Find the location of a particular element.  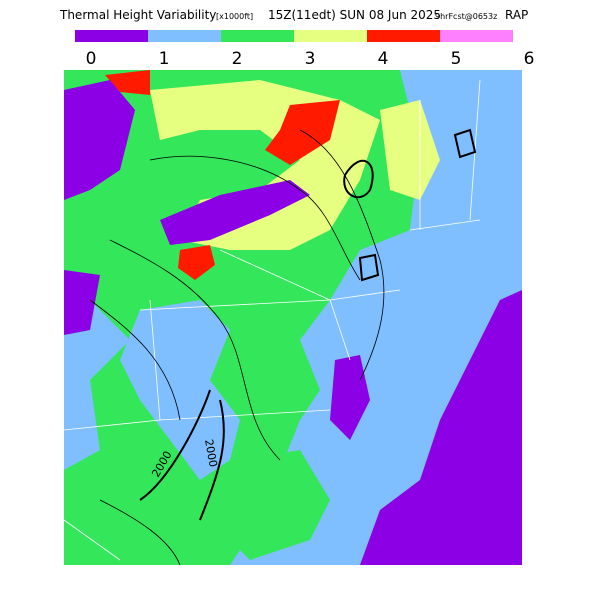

zone-red is located at coordinates (302, 132).